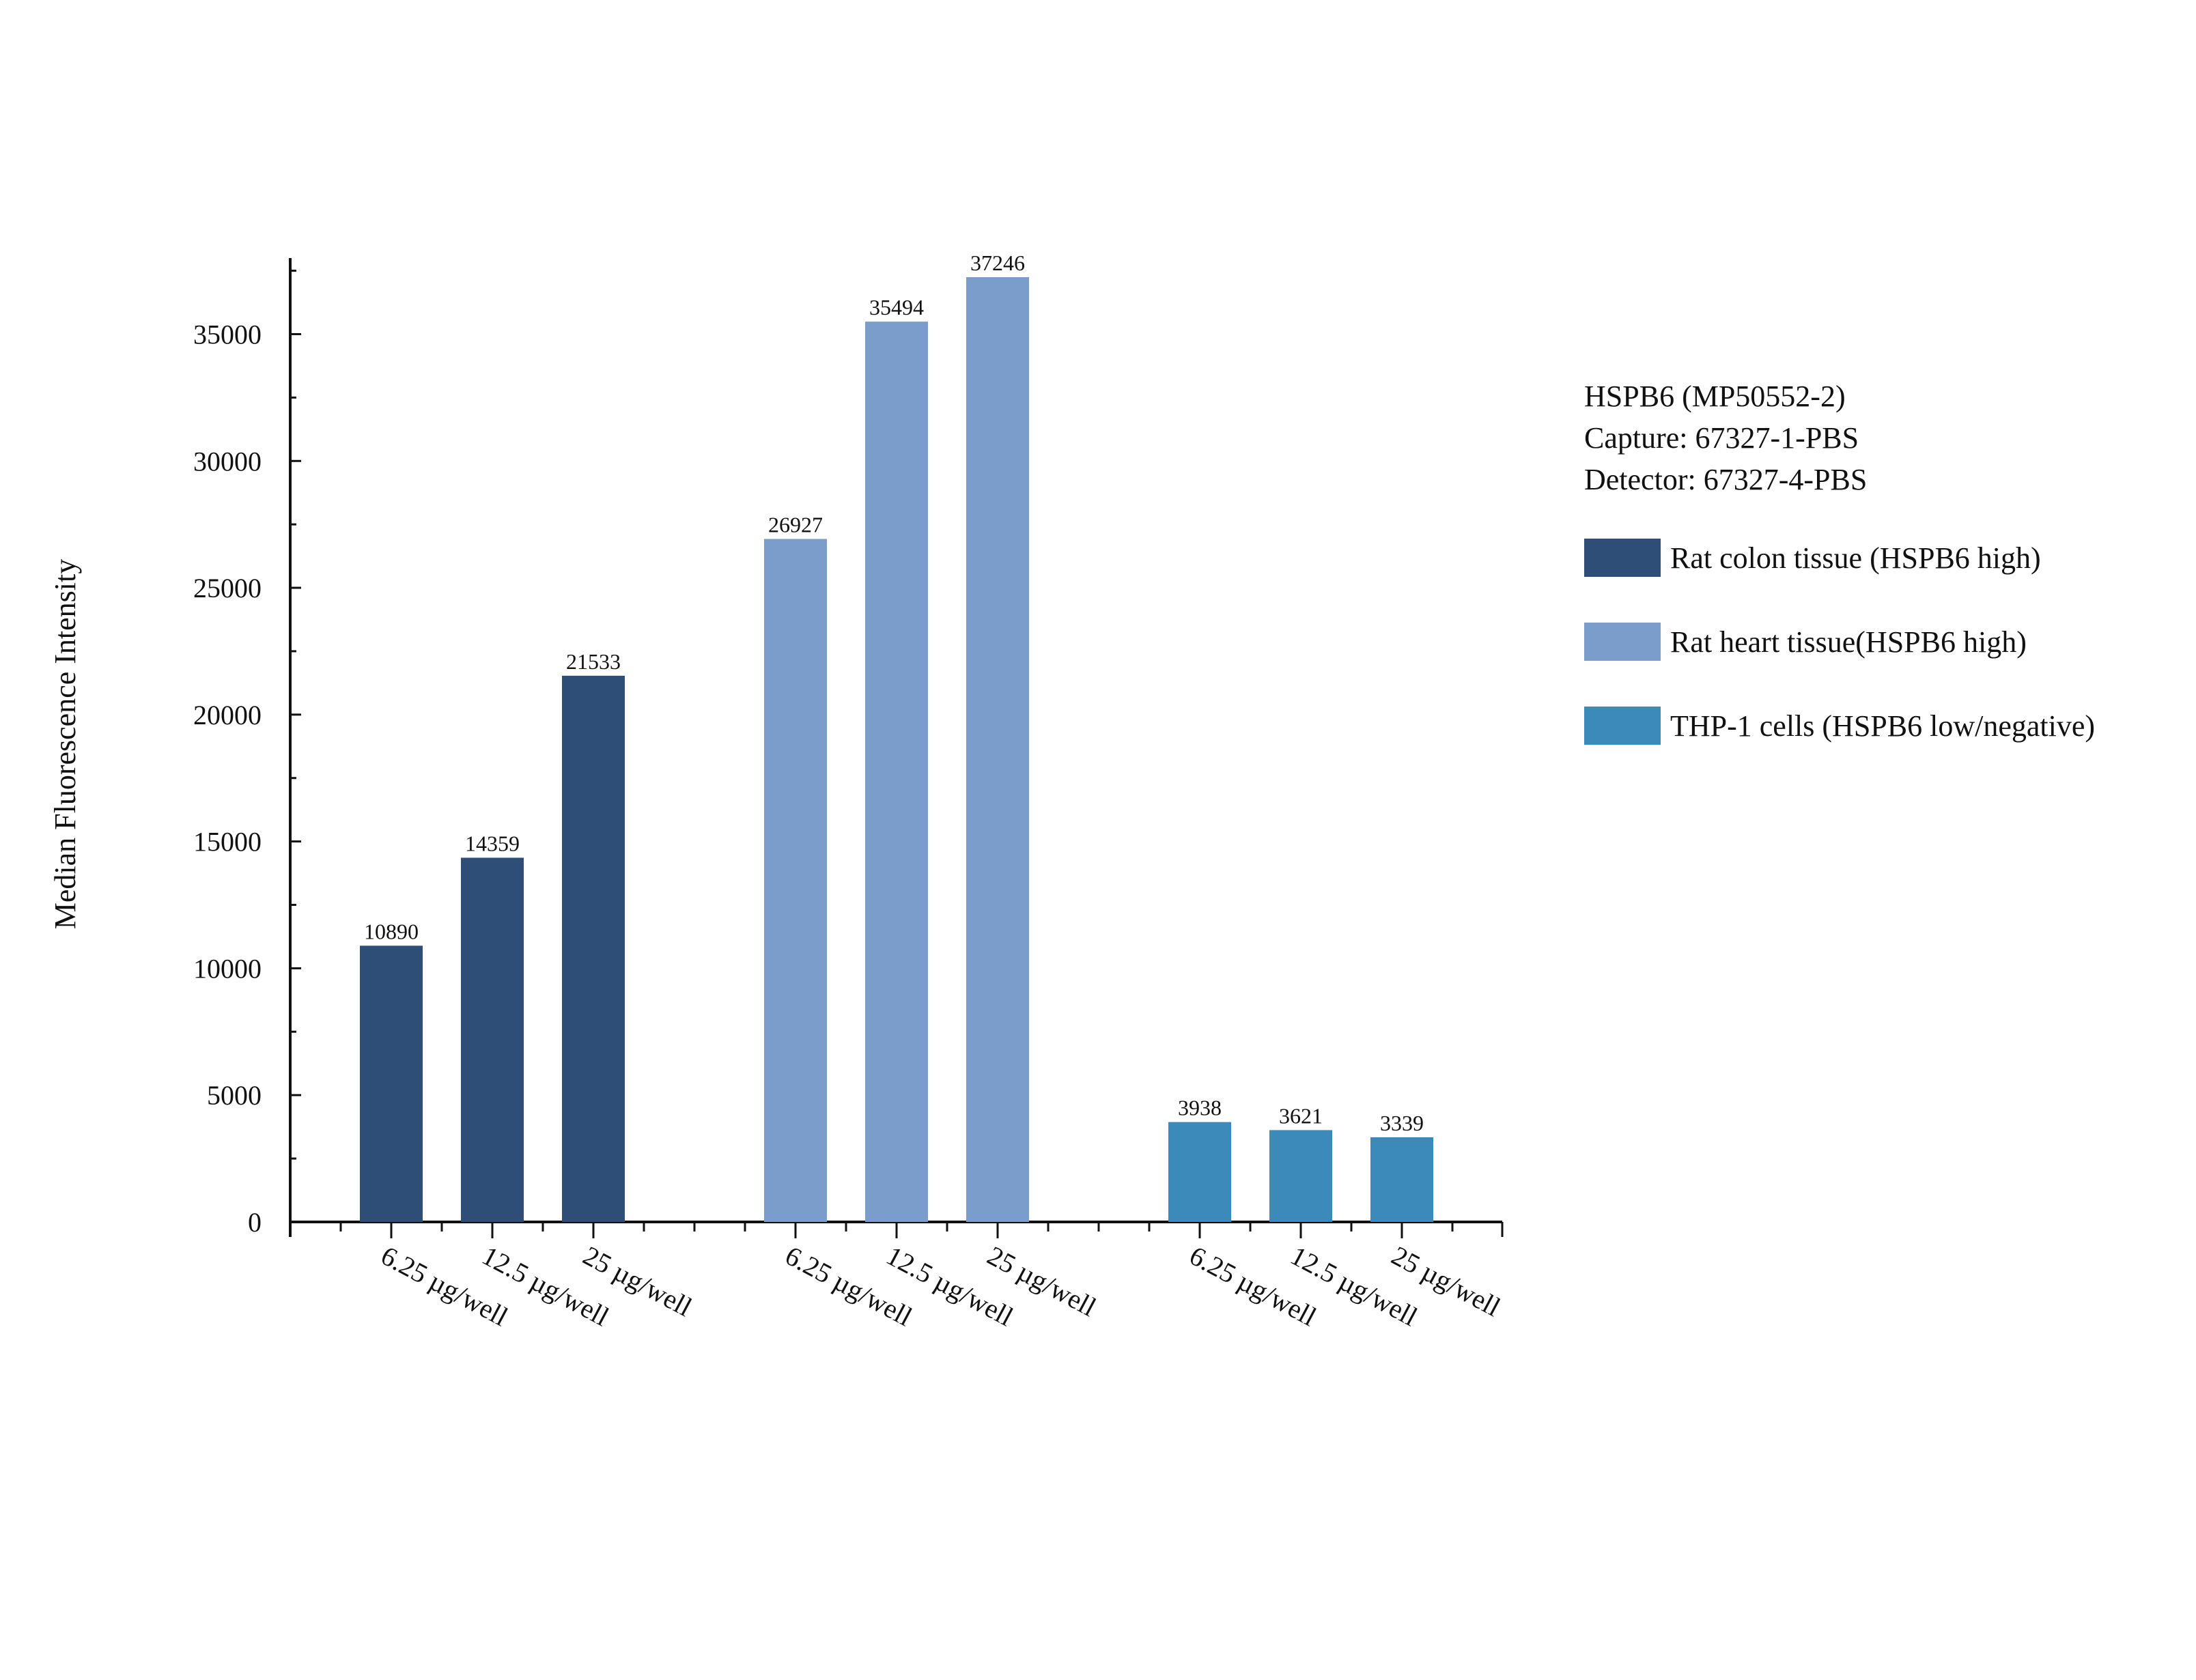 The width and height of the screenshot is (2196, 1680). Describe the element at coordinates (1726, 479) in the screenshot. I see `assay-info-detector: Detector: 67327-4-PBS` at that location.